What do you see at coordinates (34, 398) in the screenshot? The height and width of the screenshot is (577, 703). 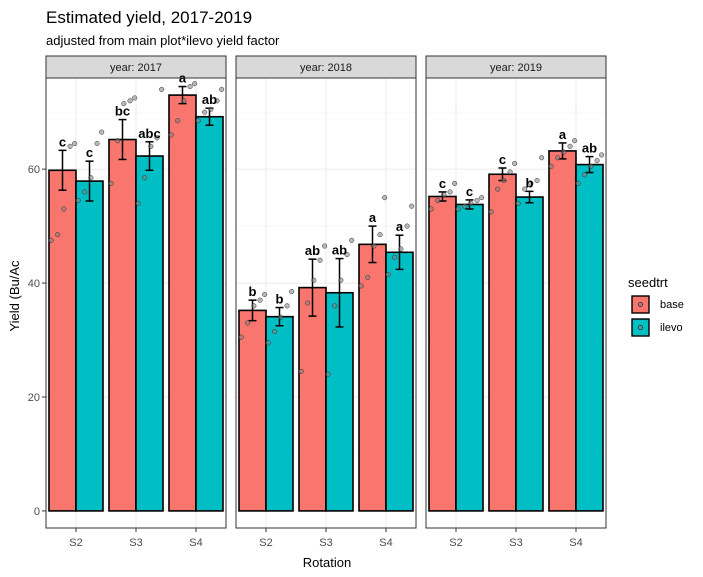 I see `y-tick-label: 20` at bounding box center [34, 398].